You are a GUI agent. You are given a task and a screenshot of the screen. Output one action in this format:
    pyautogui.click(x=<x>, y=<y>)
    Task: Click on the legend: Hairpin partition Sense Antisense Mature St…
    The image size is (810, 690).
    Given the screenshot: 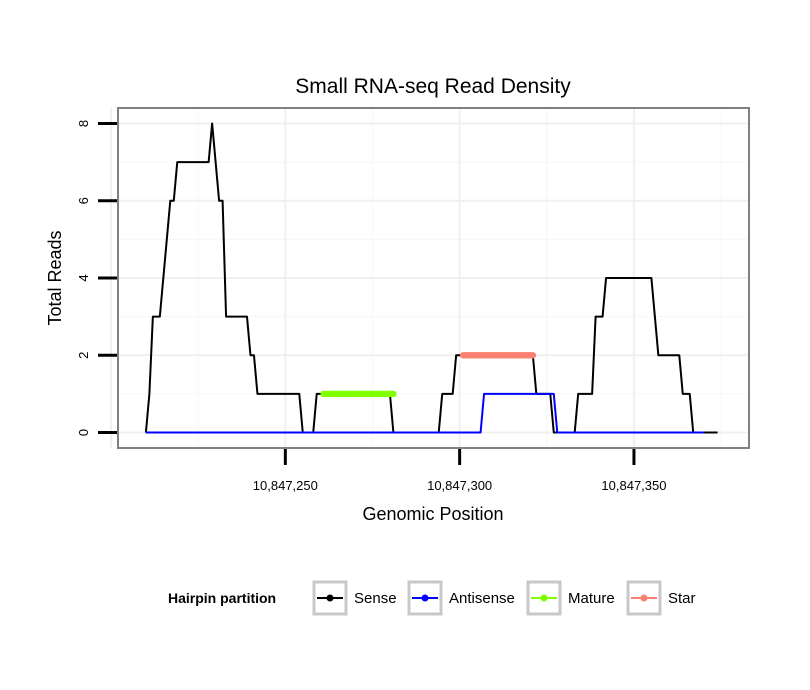 What is the action you would take?
    pyautogui.click(x=432, y=598)
    